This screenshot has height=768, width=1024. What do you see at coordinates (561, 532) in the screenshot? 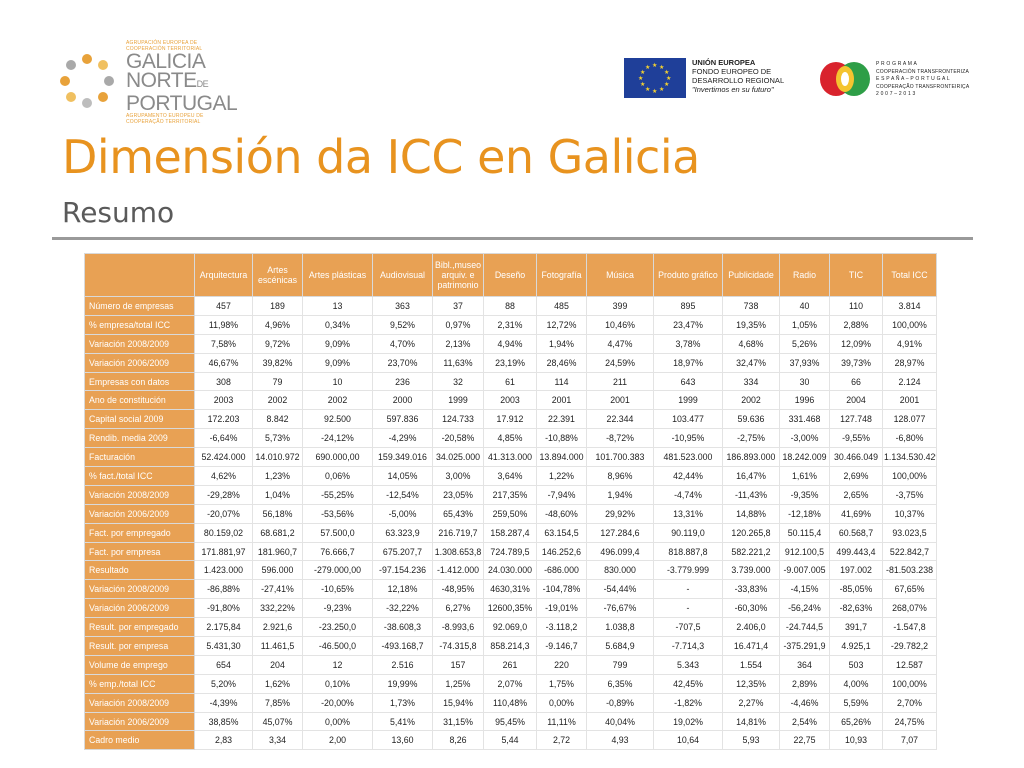
I see `table-cell: 63.154,5` at bounding box center [561, 532].